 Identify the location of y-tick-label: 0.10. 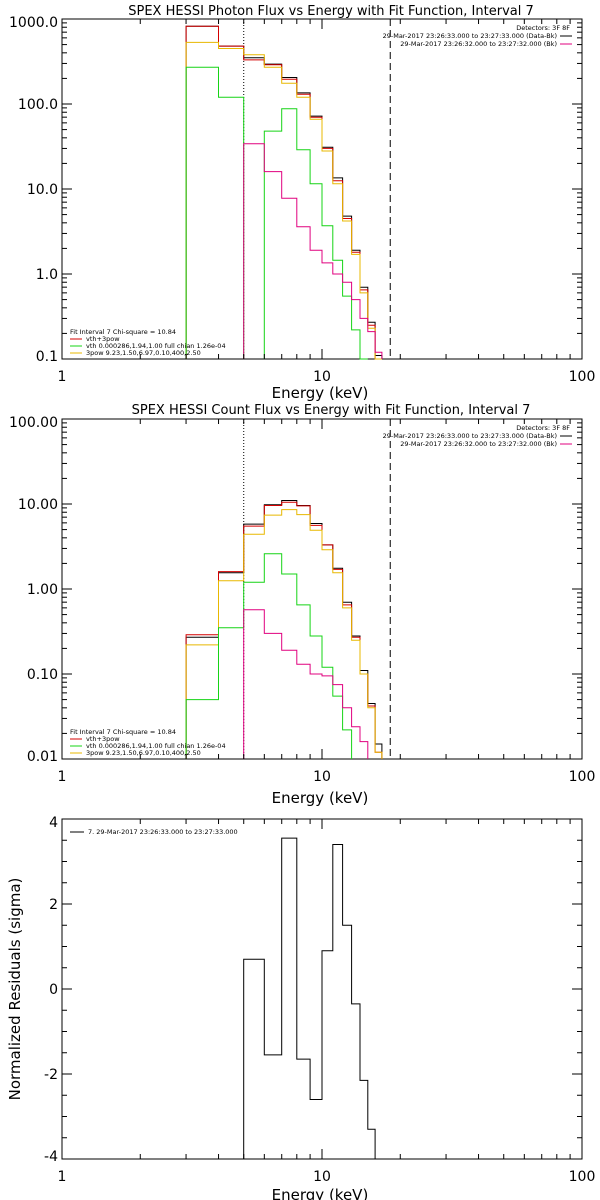
(42, 675).